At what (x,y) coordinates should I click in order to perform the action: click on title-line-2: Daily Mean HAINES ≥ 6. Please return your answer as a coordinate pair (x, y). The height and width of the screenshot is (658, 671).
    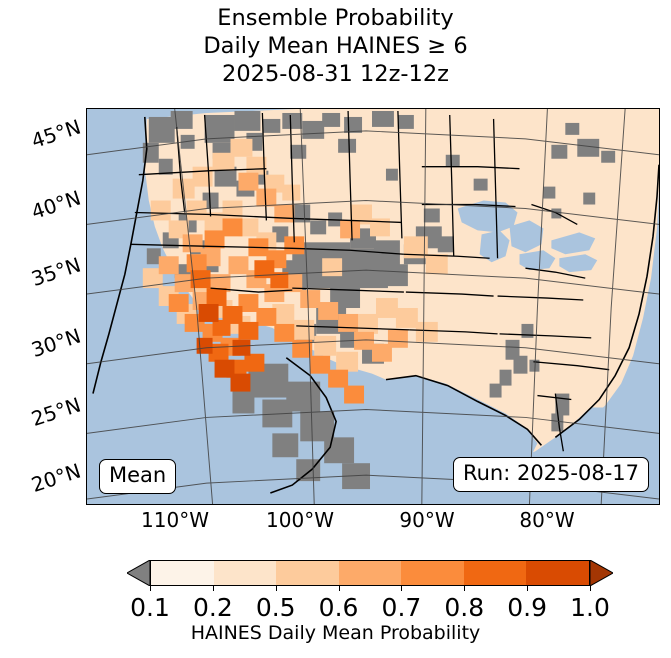
    Looking at the image, I should click on (335, 46).